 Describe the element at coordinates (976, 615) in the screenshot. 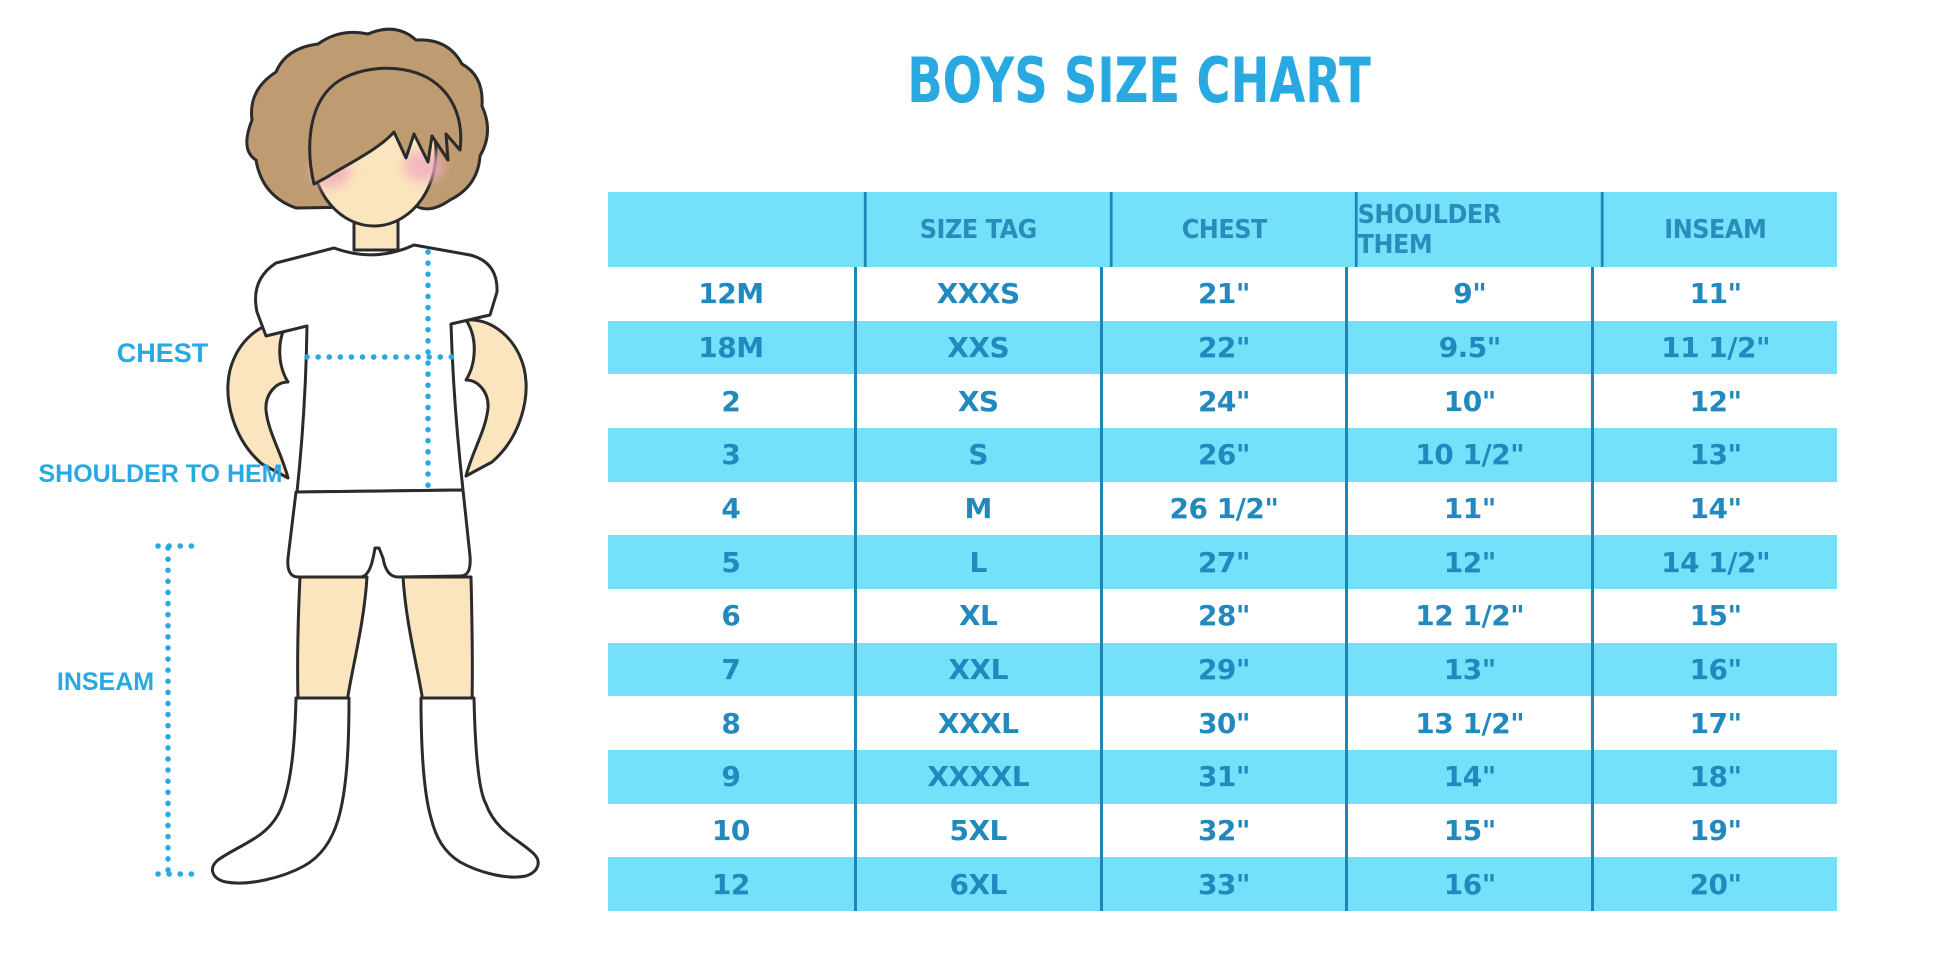

I see `table-cell: XL` at that location.